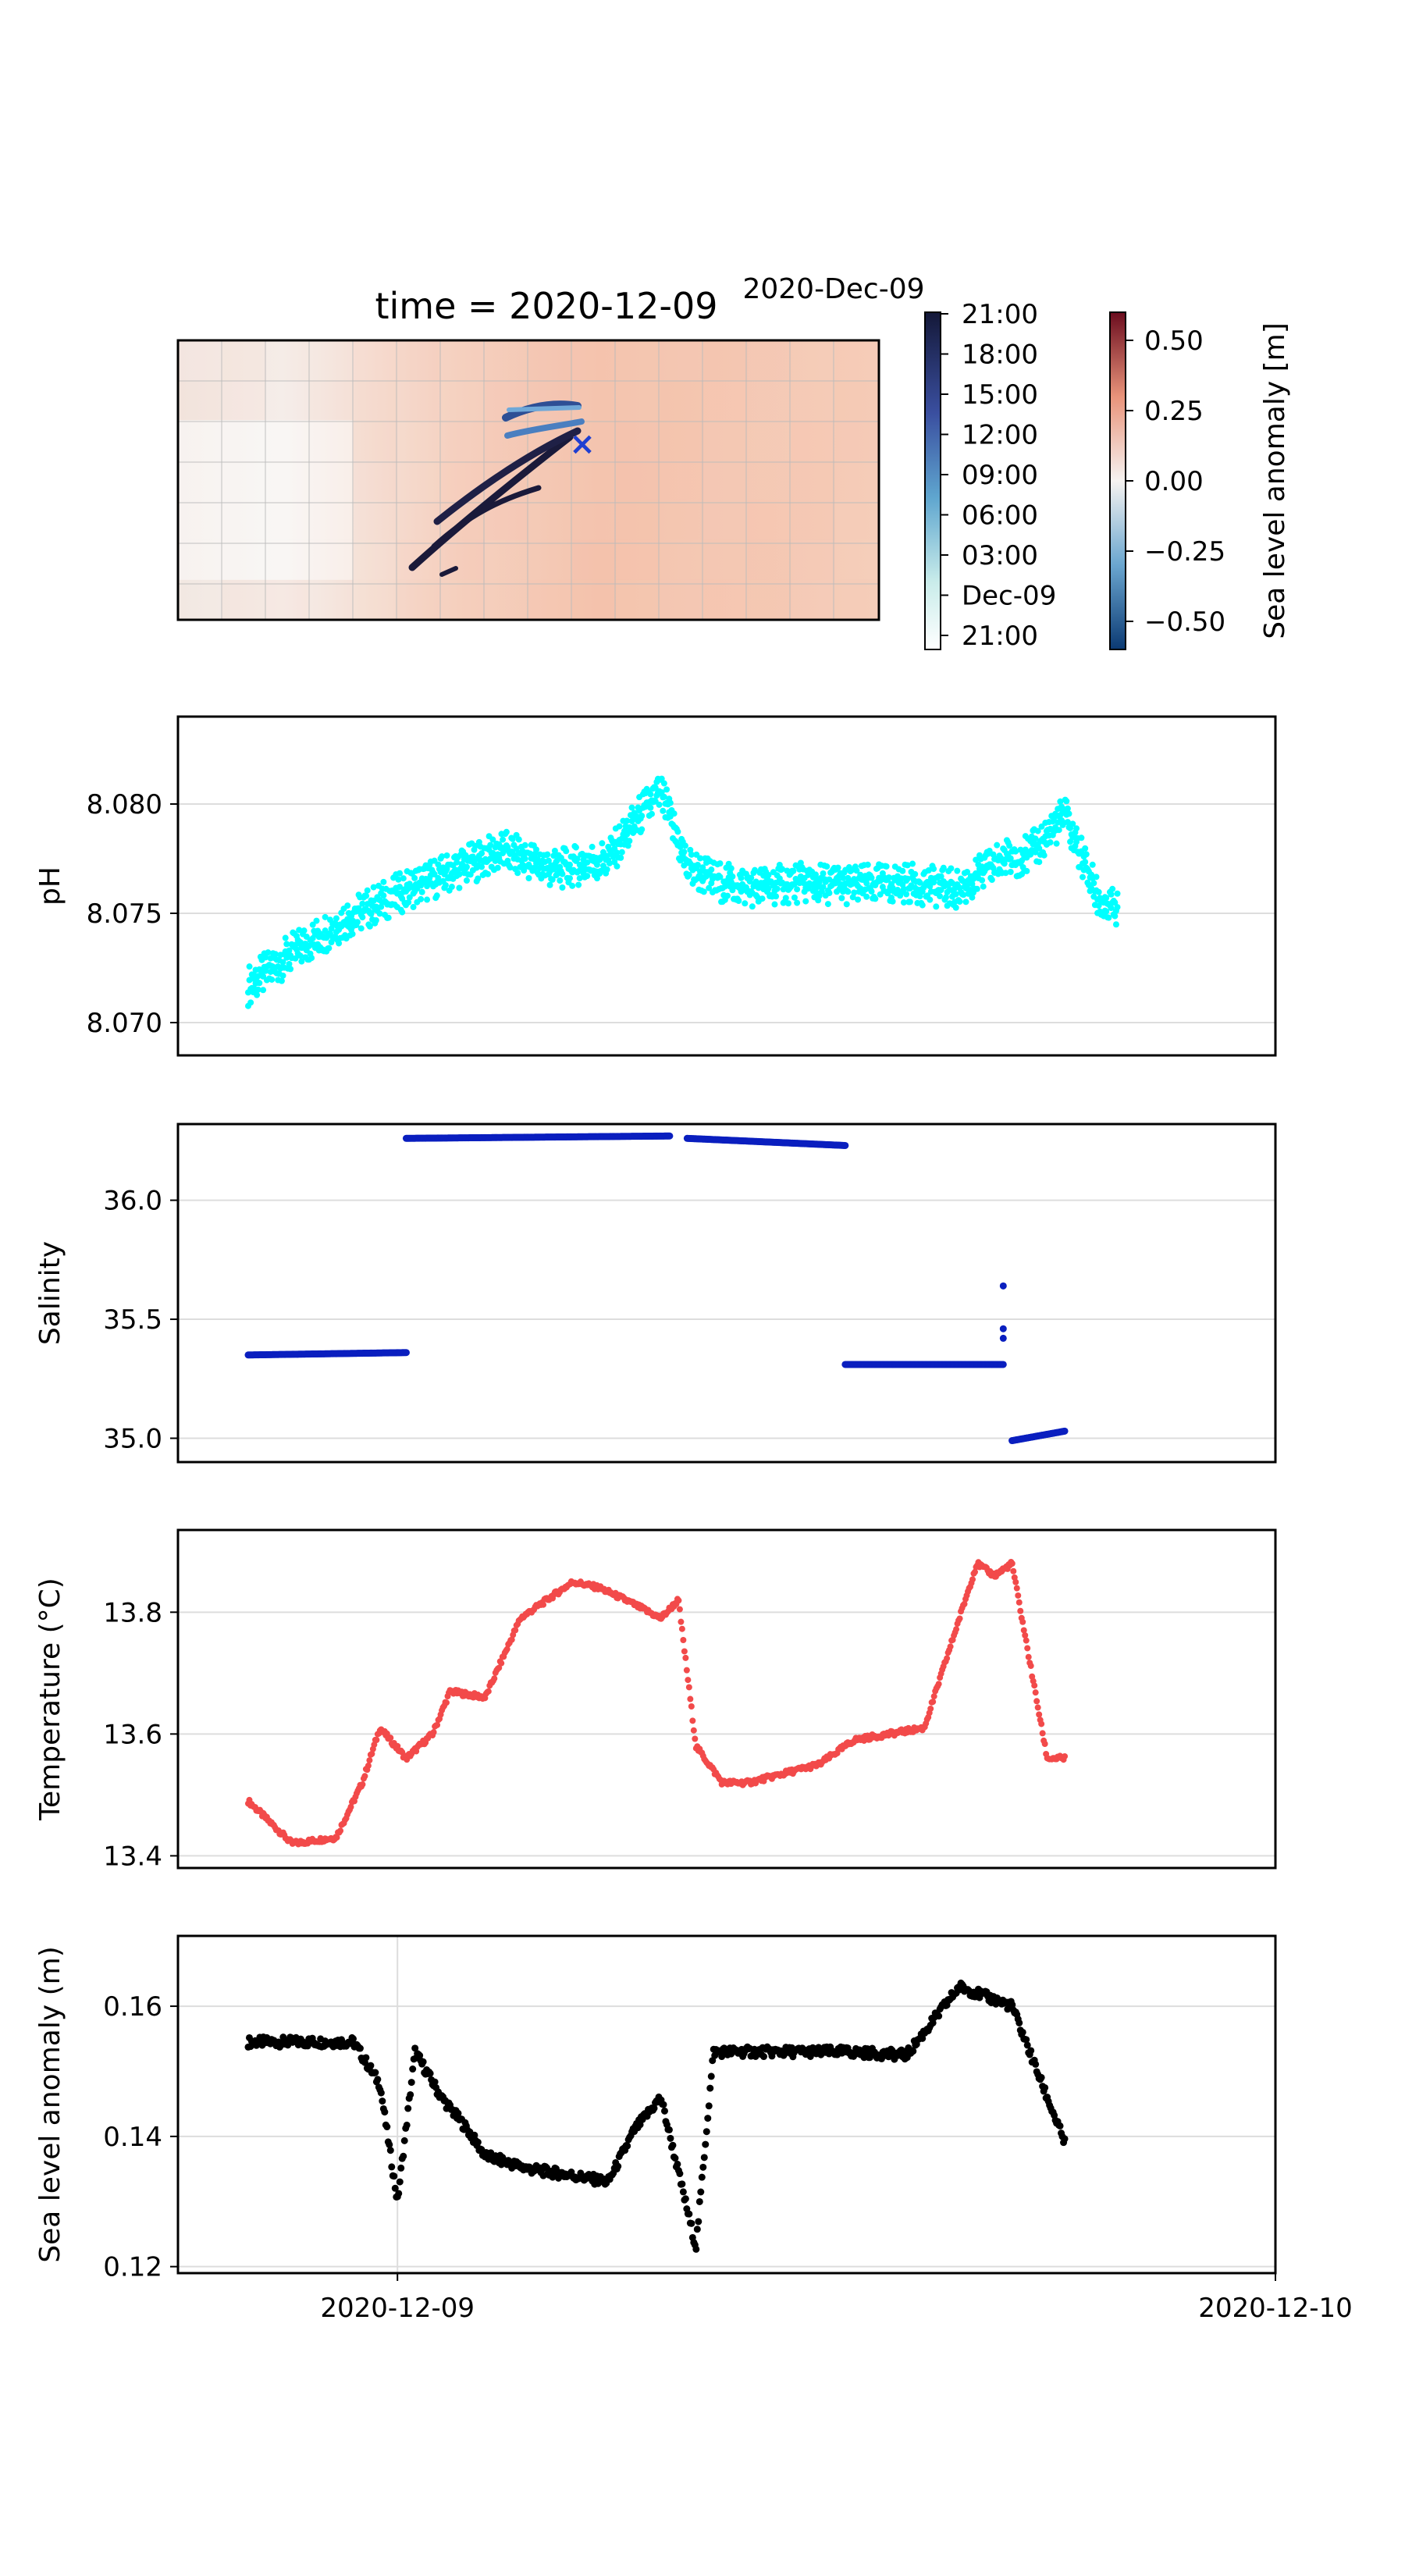 The image size is (1405, 2576). What do you see at coordinates (933, 480) in the screenshot?
I see `time-colorbar` at bounding box center [933, 480].